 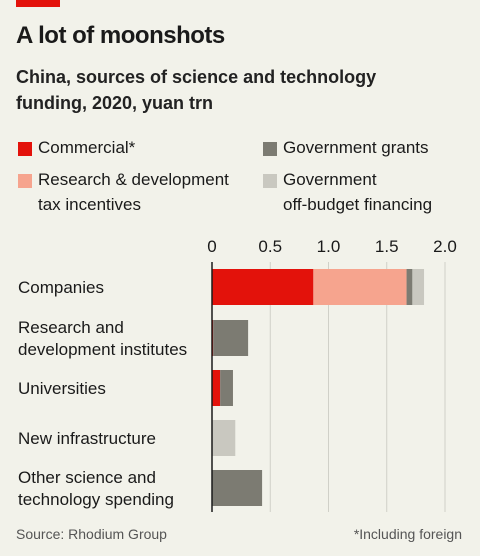 What do you see at coordinates (25, 149) in the screenshot?
I see `legend-swatch-commercial` at bounding box center [25, 149].